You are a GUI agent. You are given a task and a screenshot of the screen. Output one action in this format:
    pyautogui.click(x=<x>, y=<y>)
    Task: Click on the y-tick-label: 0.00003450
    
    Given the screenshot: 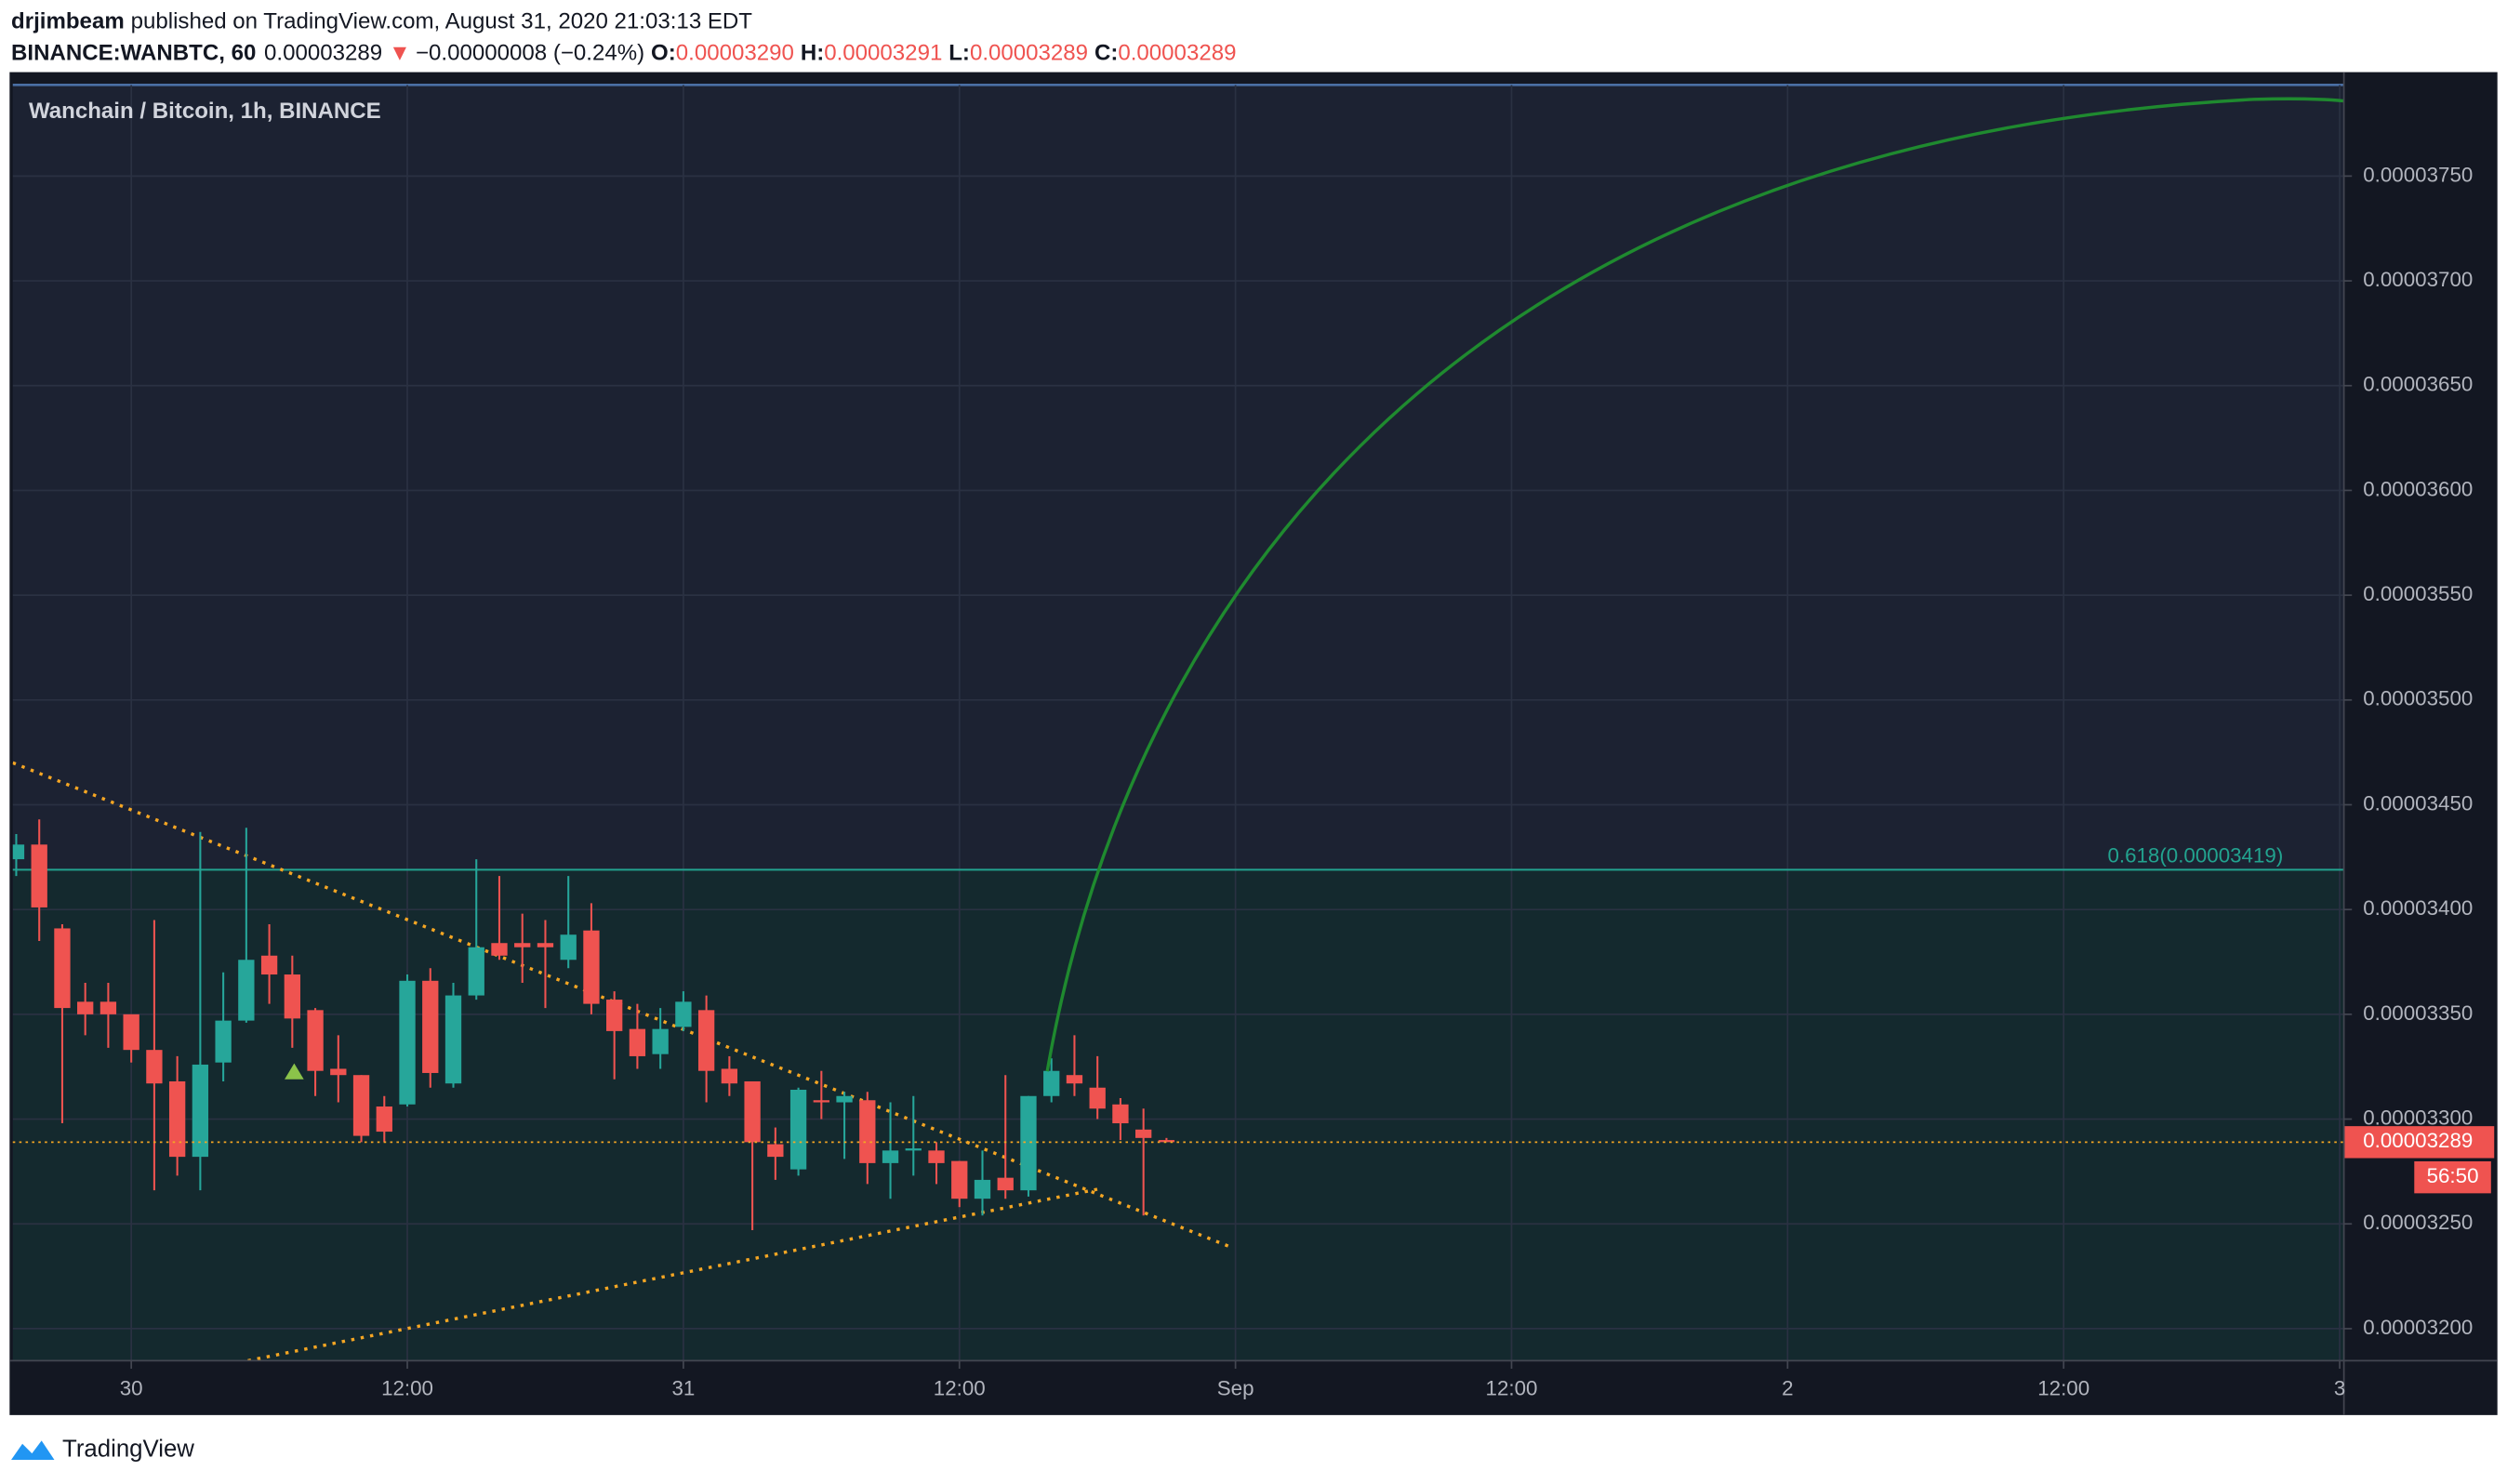 What is the action you would take?
    pyautogui.click(x=2418, y=803)
    